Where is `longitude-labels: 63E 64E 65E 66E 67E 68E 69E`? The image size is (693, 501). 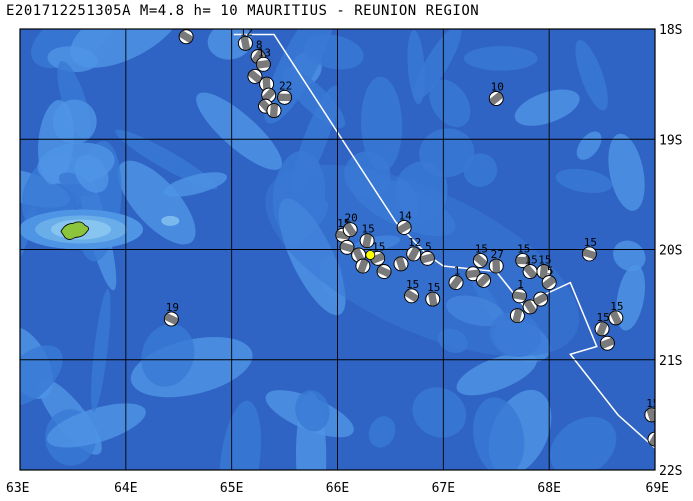
longitude-labels: 63E 64E 65E 66E 67E 68E 69E is located at coordinates (337, 488).